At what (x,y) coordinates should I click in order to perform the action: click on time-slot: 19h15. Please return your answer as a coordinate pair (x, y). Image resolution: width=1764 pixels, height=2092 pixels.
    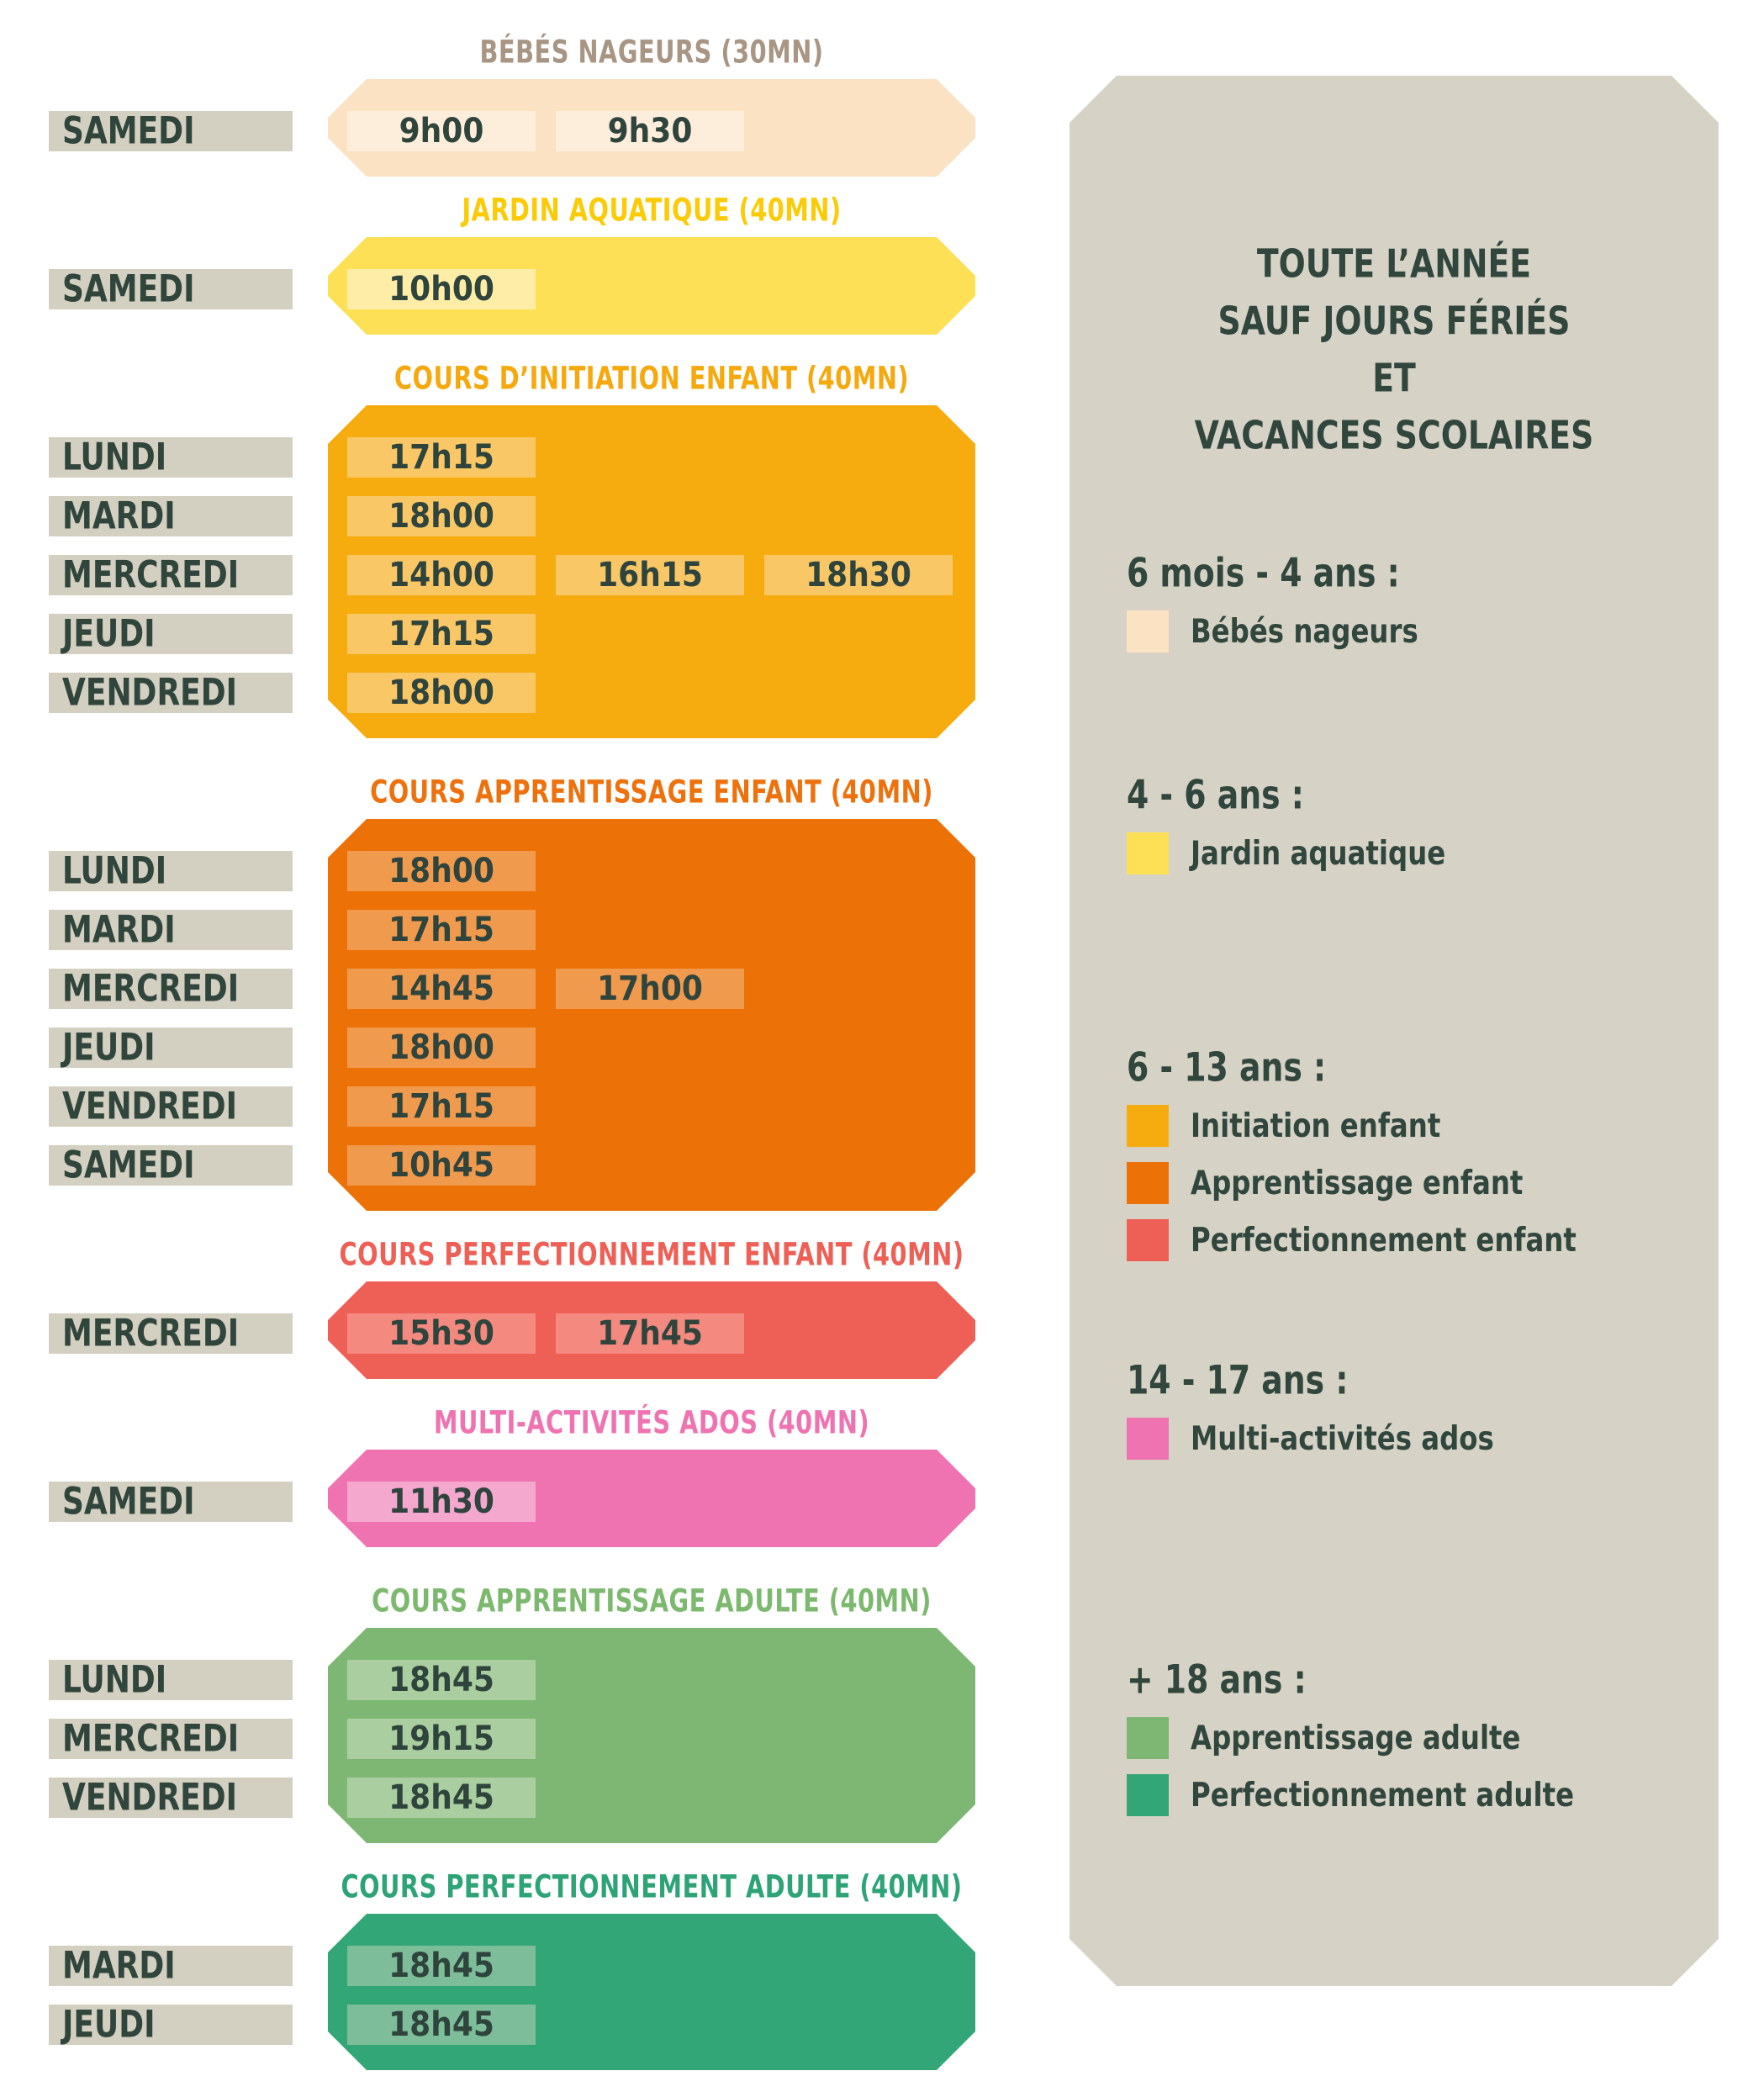
    Looking at the image, I should click on (441, 1739).